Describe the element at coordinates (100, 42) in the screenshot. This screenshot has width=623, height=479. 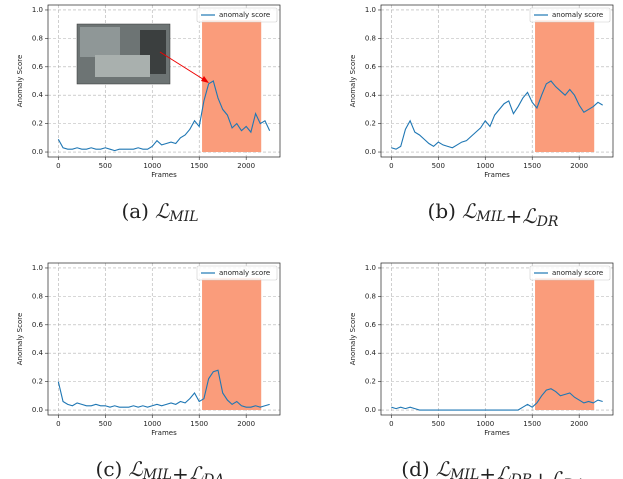
I see `inset-wall` at that location.